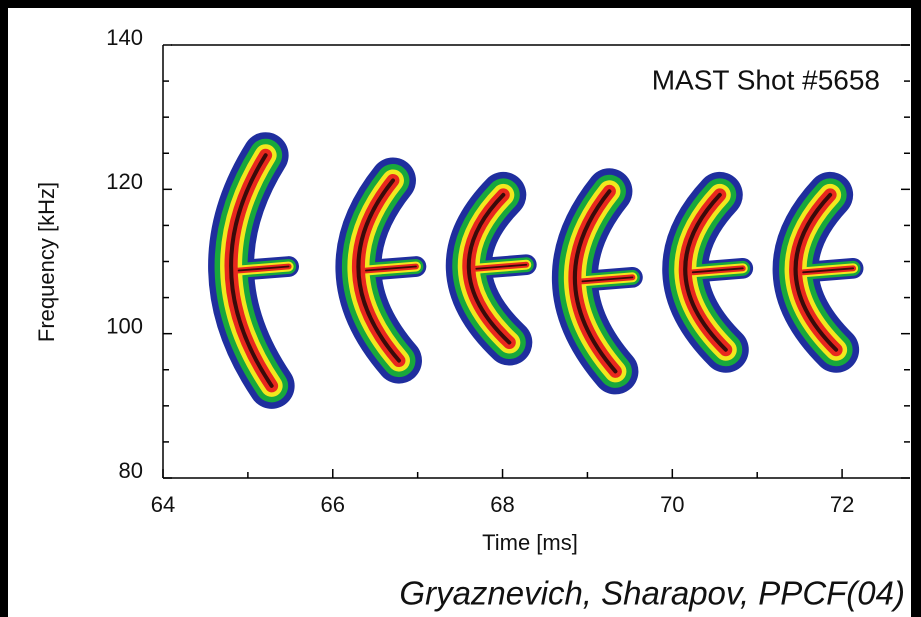 This screenshot has height=617, width=921. Describe the element at coordinates (333, 504) in the screenshot. I see `x-tick-label: 66` at that location.